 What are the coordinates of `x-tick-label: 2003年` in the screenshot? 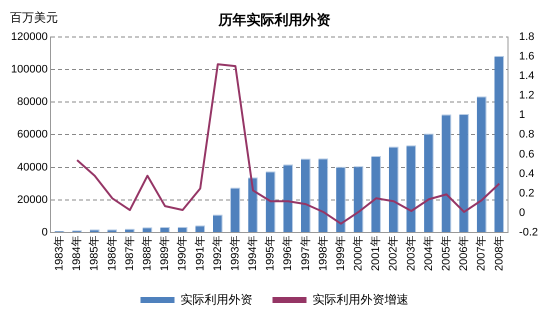 It's located at (411, 254).